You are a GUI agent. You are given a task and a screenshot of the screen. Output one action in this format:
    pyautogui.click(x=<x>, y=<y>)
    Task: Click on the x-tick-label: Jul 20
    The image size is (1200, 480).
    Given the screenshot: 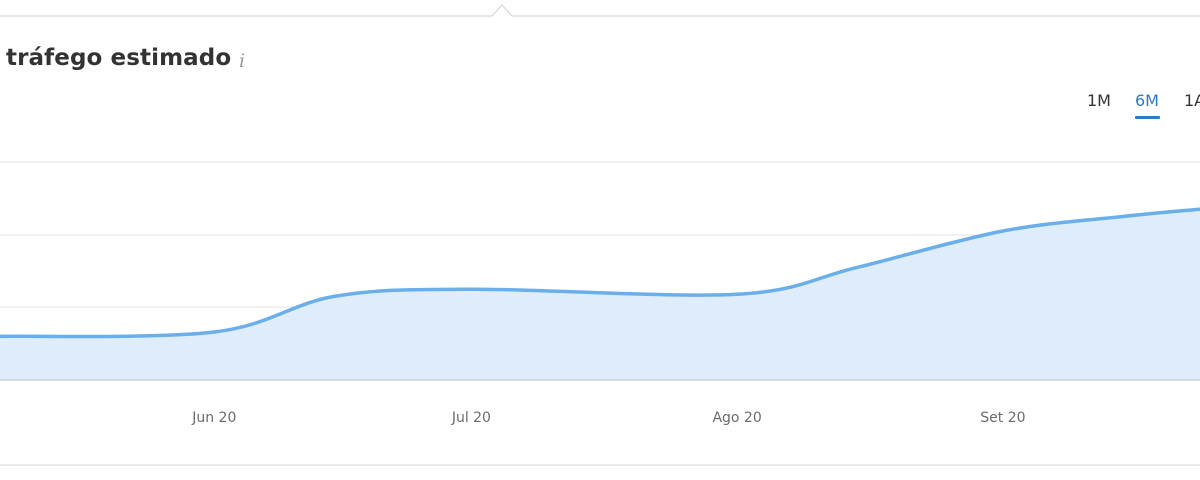 What is the action you would take?
    pyautogui.click(x=471, y=418)
    